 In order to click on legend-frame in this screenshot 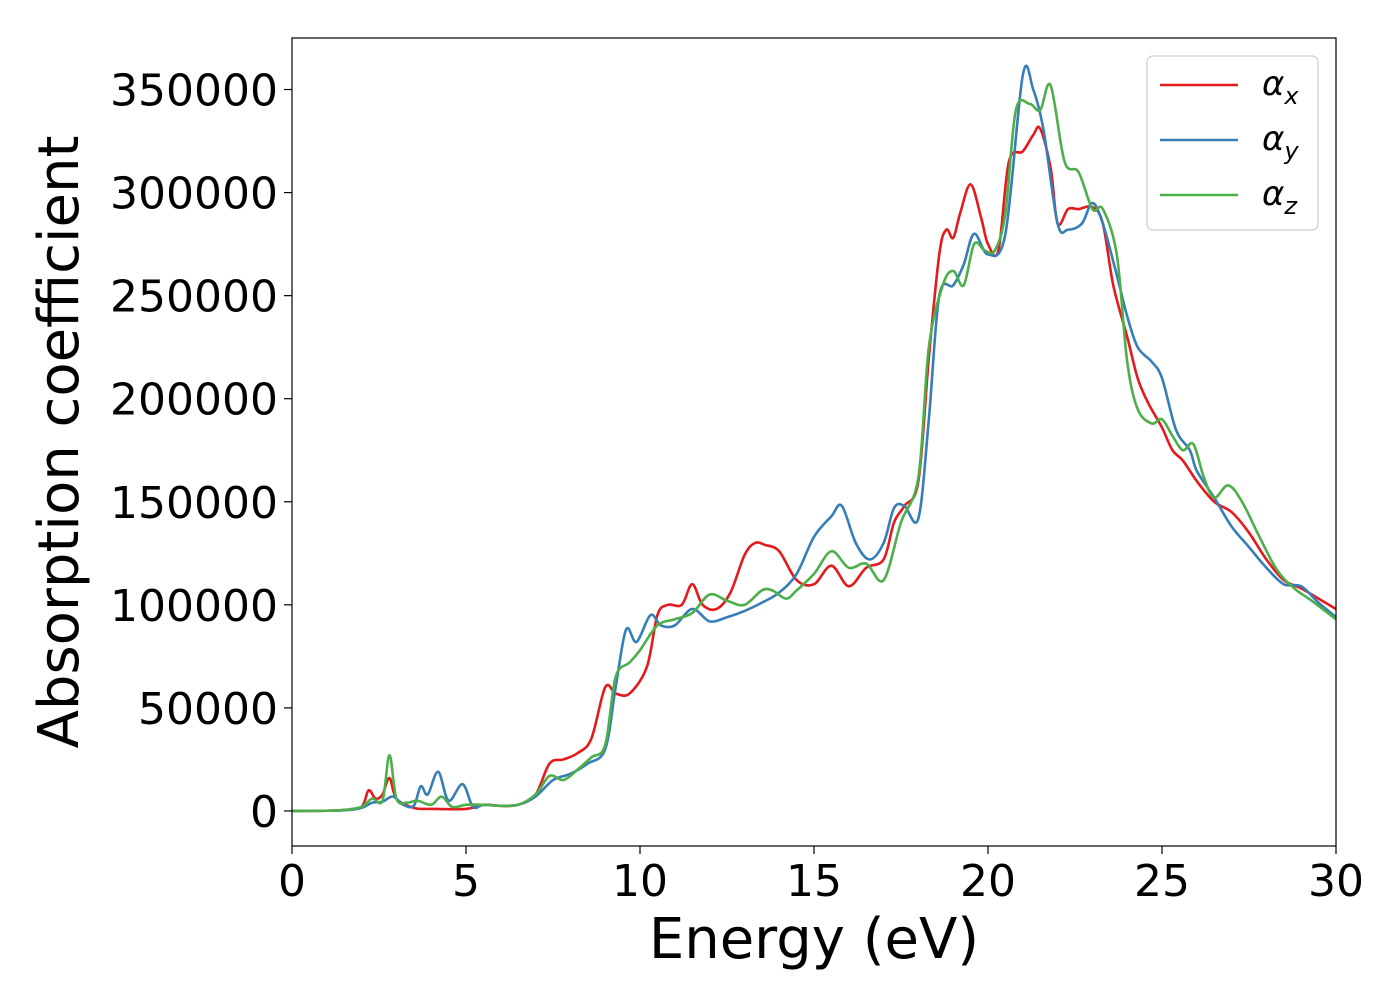, I will do `click(1232, 143)`.